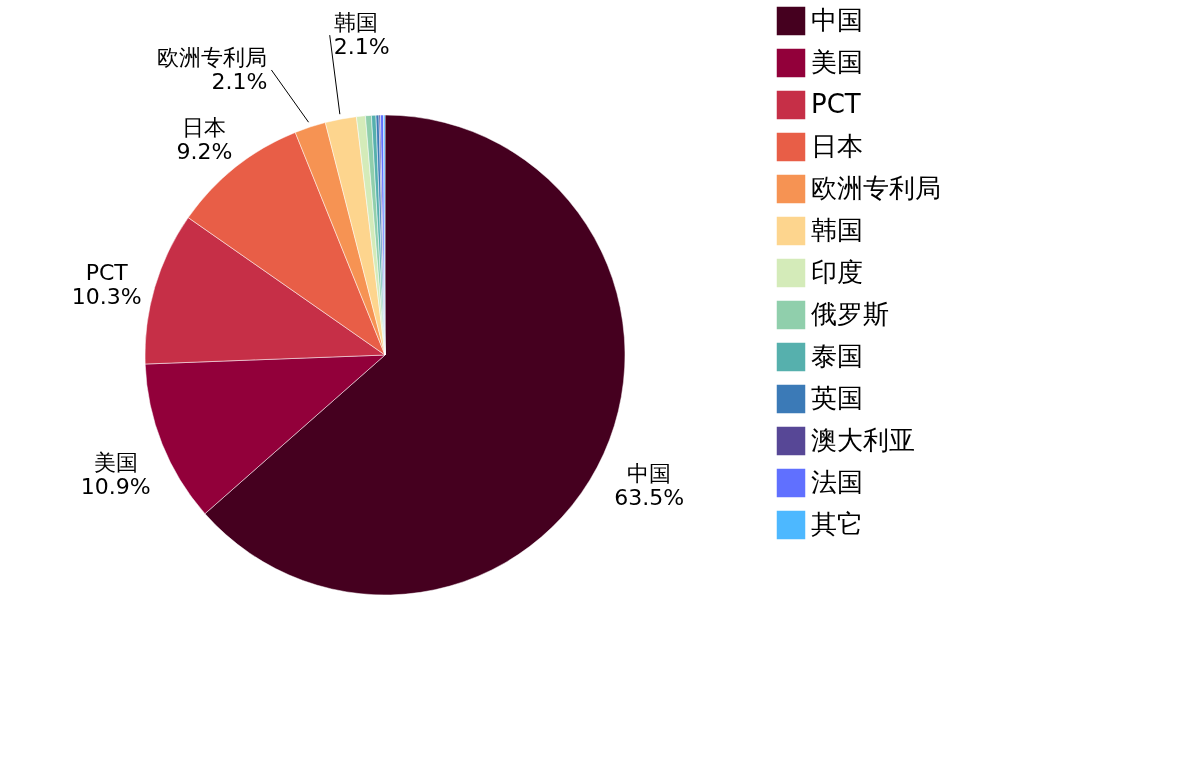 The image size is (1198, 769). I want to click on slice-label: 韩国, so click(355, 23).